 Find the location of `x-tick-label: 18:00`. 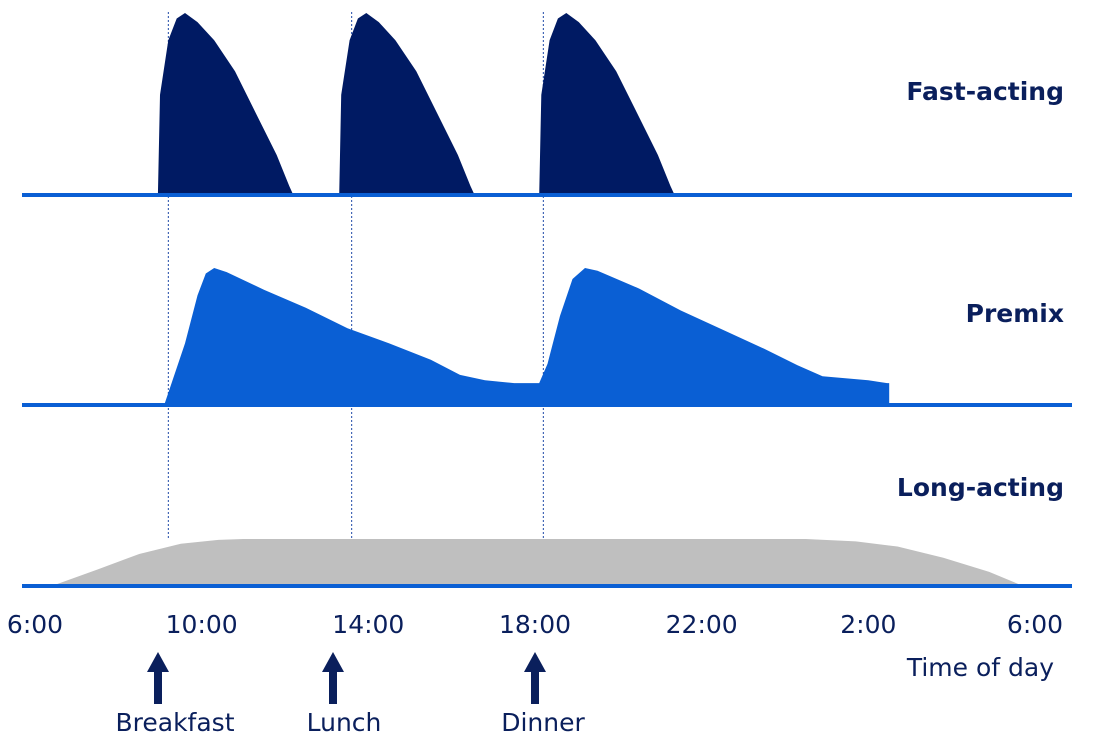

x-tick-label: 18:00 is located at coordinates (535, 624).